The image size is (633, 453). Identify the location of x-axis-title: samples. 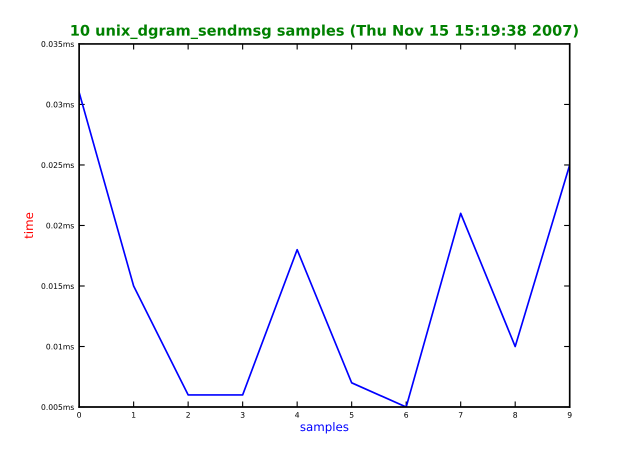
(324, 428).